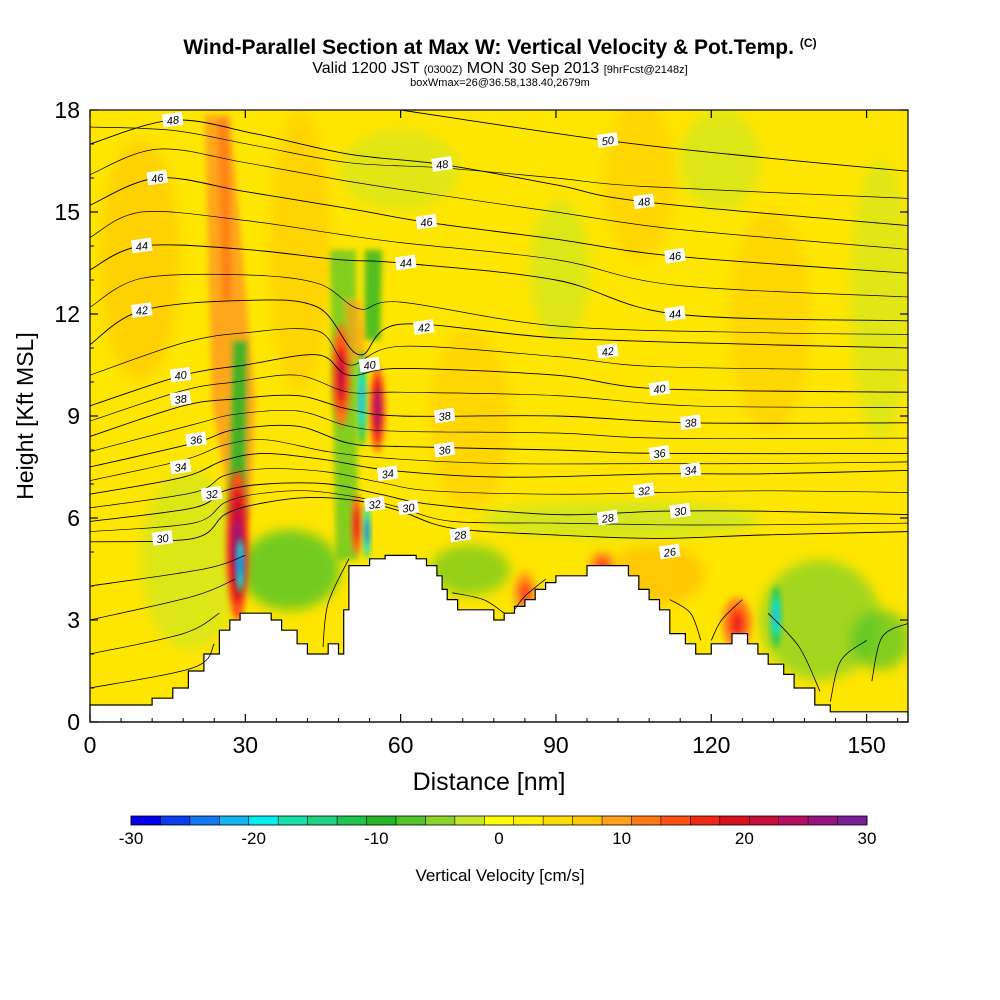 Image resolution: width=1000 pixels, height=1000 pixels. Describe the element at coordinates (67, 314) in the screenshot. I see `y-tick-label-4: 12` at that location.